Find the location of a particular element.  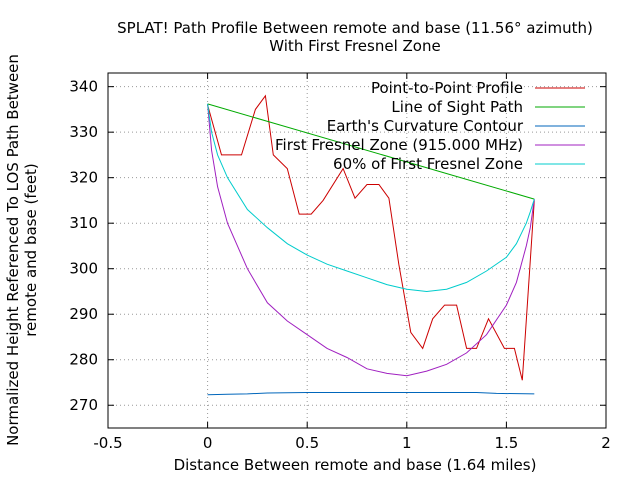

y-tick-label: 340 is located at coordinates (83, 87).